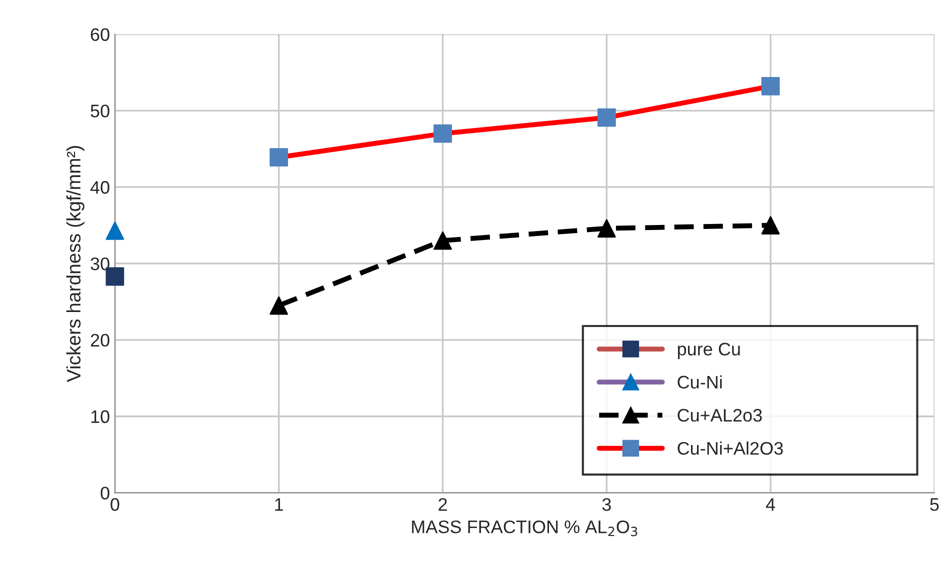 This screenshot has height=571, width=942. I want to click on x-tick-label: 3, so click(606, 504).